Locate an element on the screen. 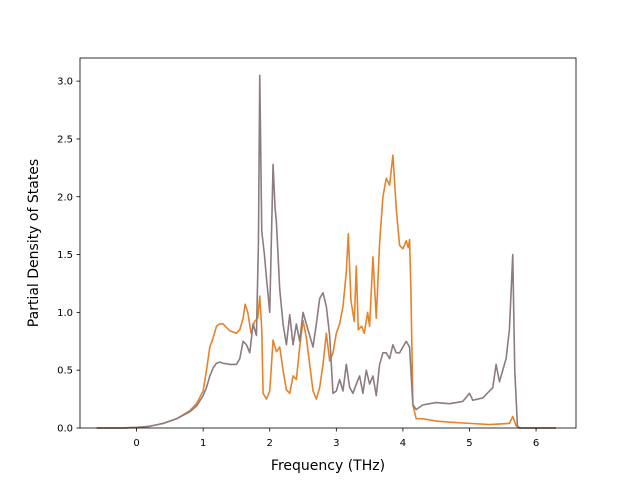 The height and width of the screenshot is (480, 640). y-tick-label: 1.0 is located at coordinates (65, 313).